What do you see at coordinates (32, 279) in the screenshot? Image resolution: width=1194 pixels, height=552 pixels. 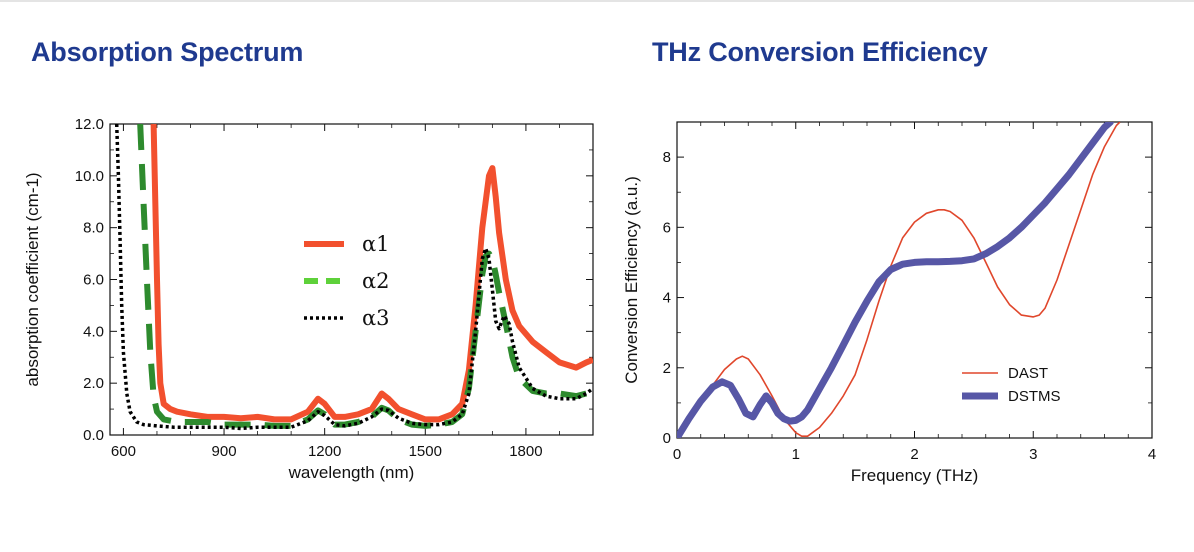 I see `absorption-y-axis-label: absorption coefficient (cm-1)` at bounding box center [32, 279].